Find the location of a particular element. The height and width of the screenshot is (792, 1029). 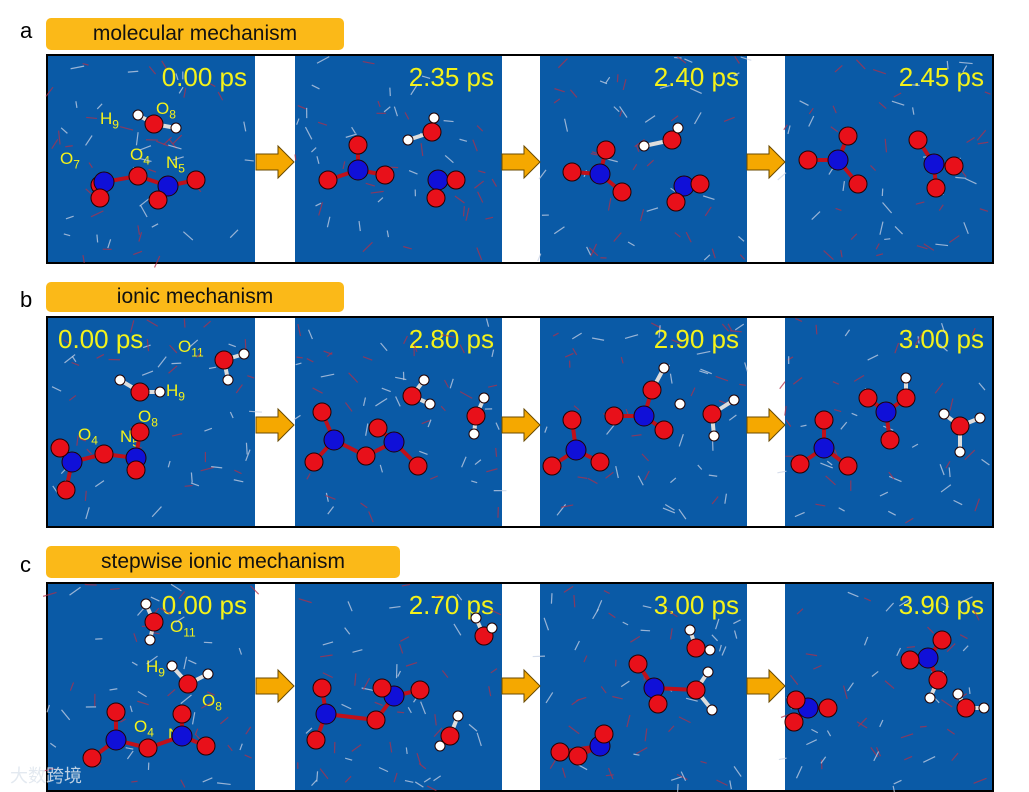

panel-title-a: molecular mechanism is located at coordinates (195, 34).